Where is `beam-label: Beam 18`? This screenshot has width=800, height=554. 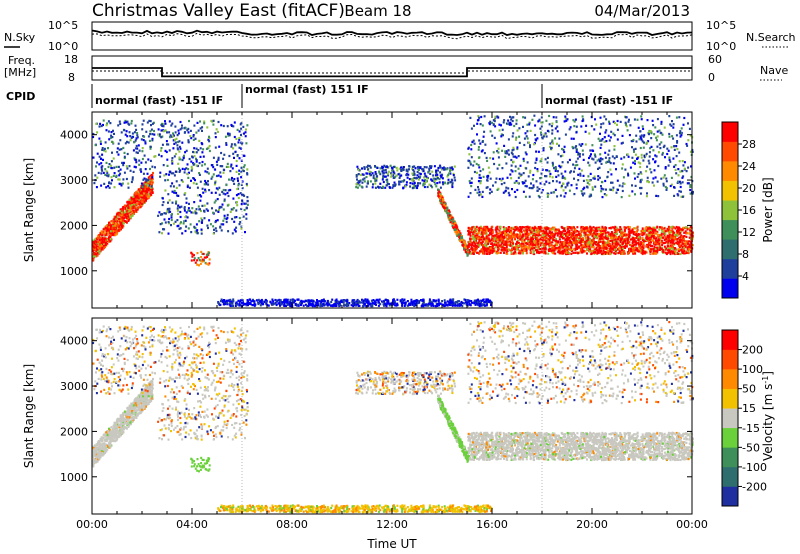 beam-label: Beam 18 is located at coordinates (377, 11).